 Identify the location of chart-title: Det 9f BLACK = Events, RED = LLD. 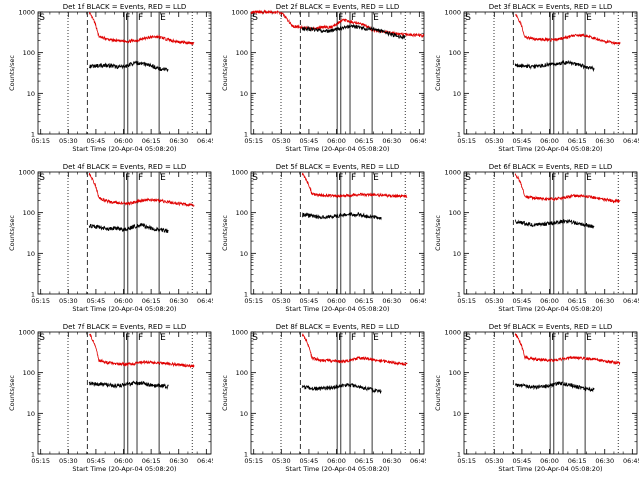
(550, 327).